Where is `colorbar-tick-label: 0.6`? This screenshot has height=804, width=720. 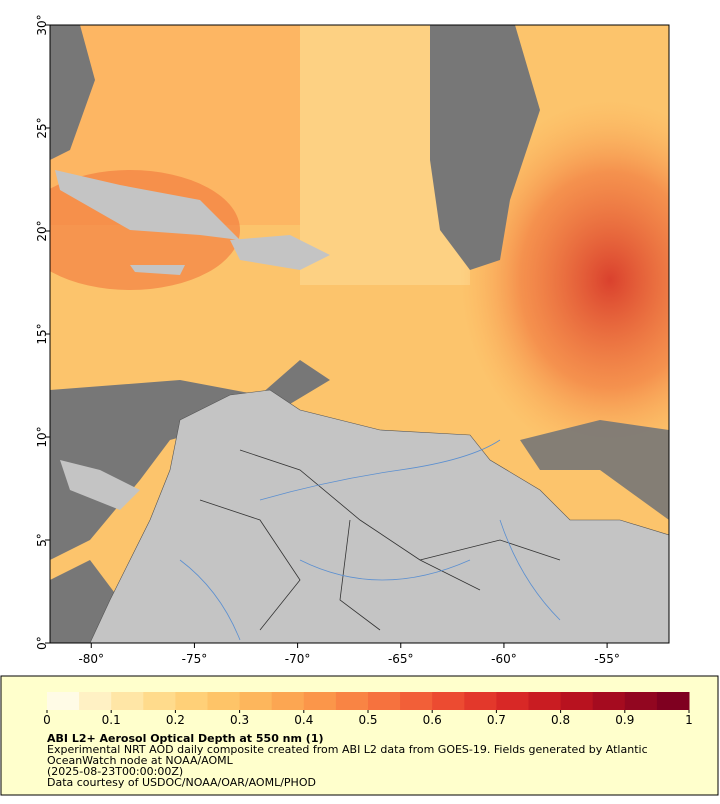
colorbar-tick-label: 0.6 is located at coordinates (432, 720).